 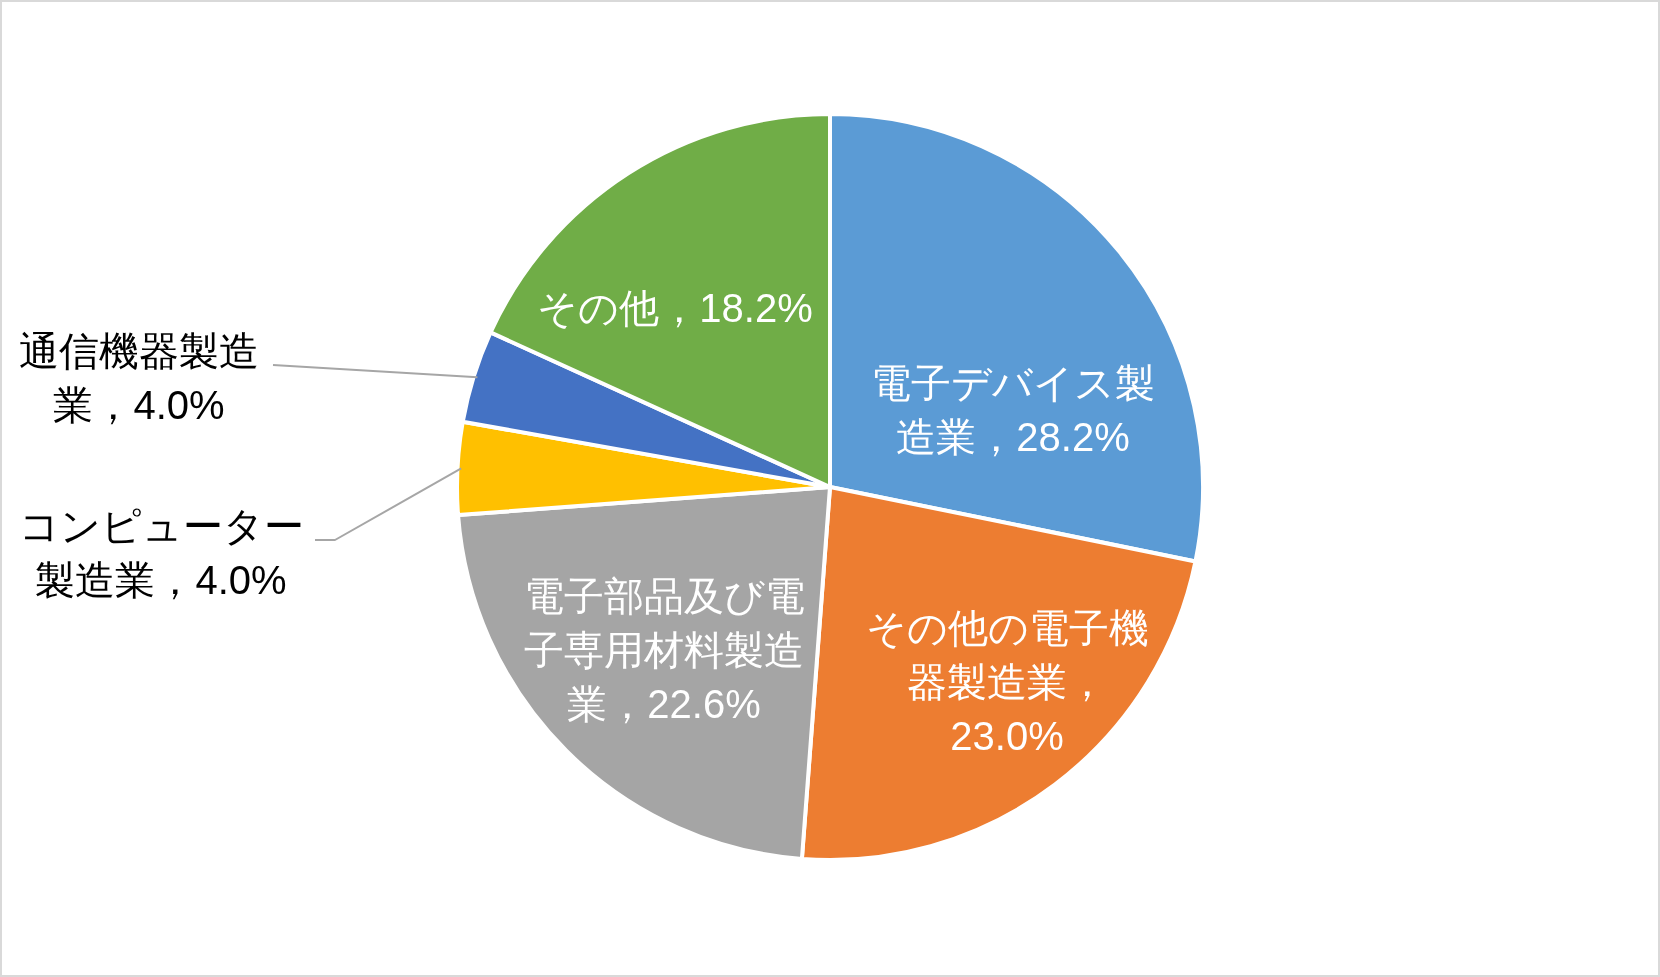 I want to click on slice-label: 通信機器製造業，4.0%, so click(x=139, y=378).